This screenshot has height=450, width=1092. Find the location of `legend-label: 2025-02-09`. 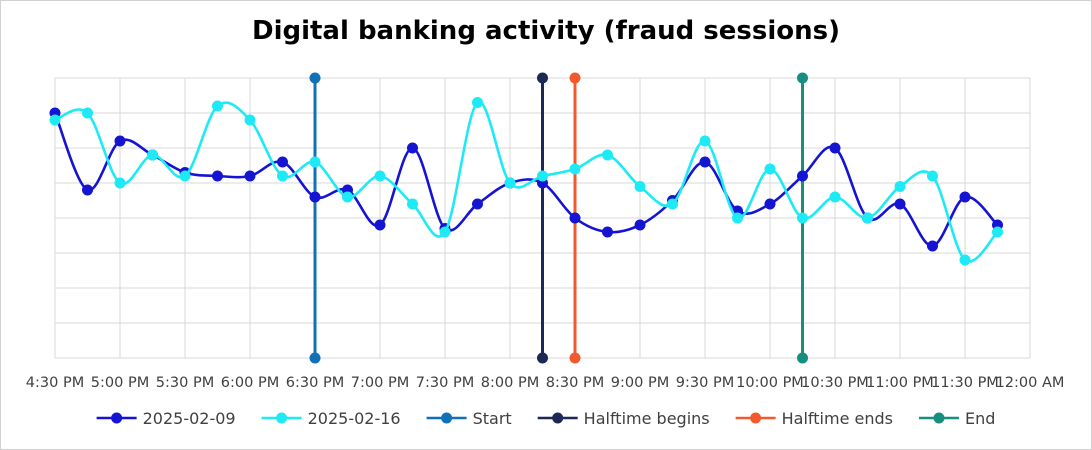

legend-label: 2025-02-09 is located at coordinates (189, 418).